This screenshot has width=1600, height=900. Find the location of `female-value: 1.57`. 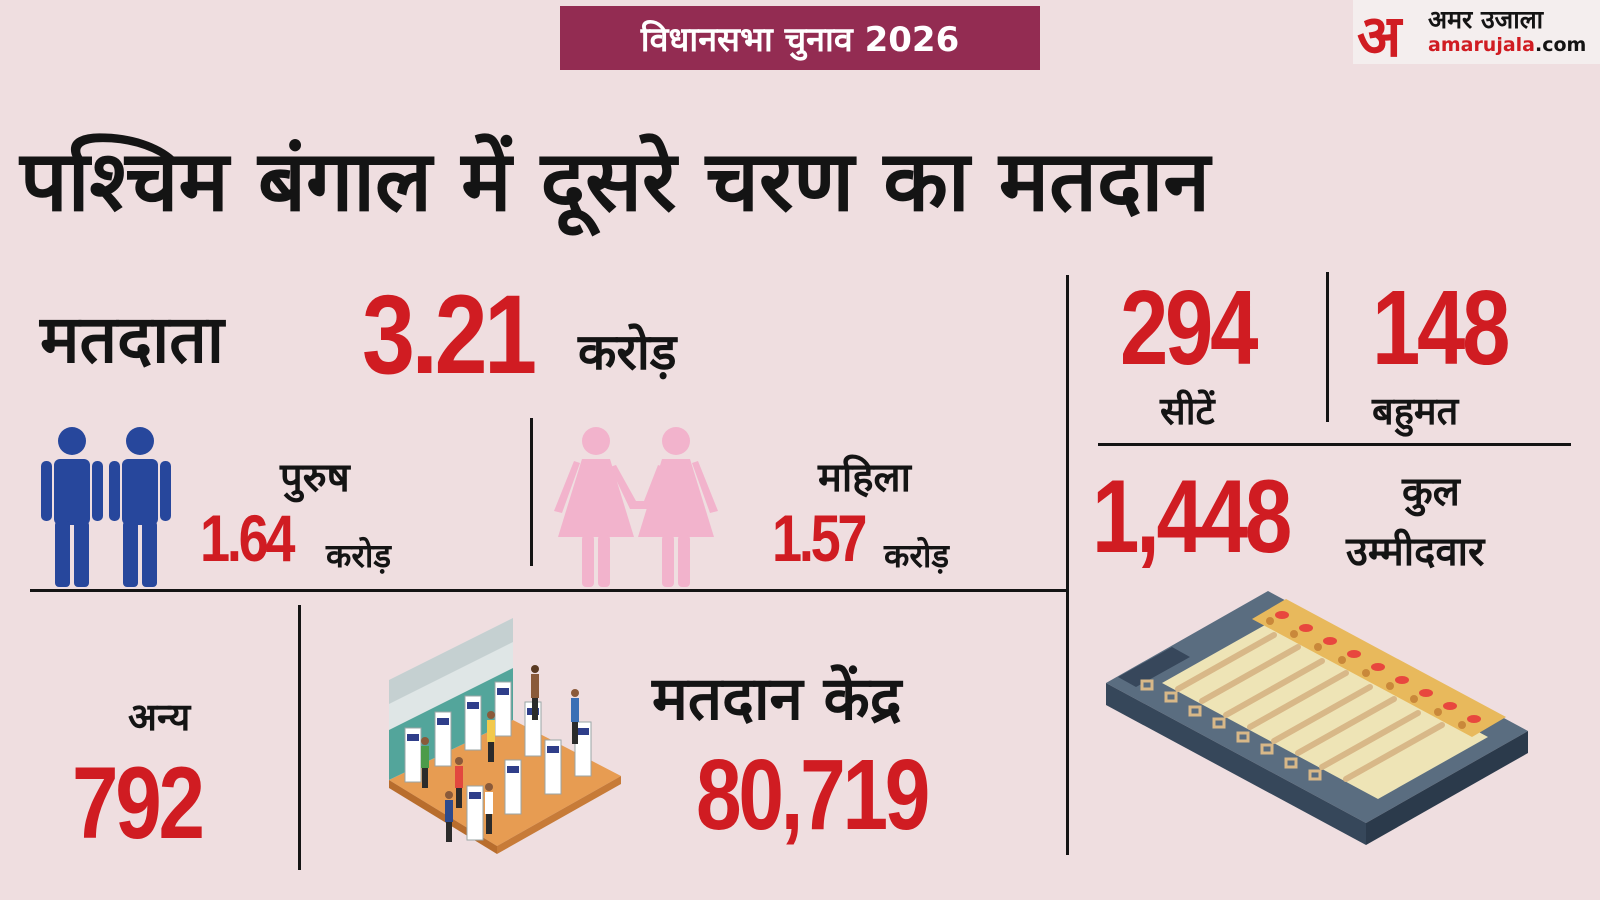

female-value: 1.57 is located at coordinates (820, 538).